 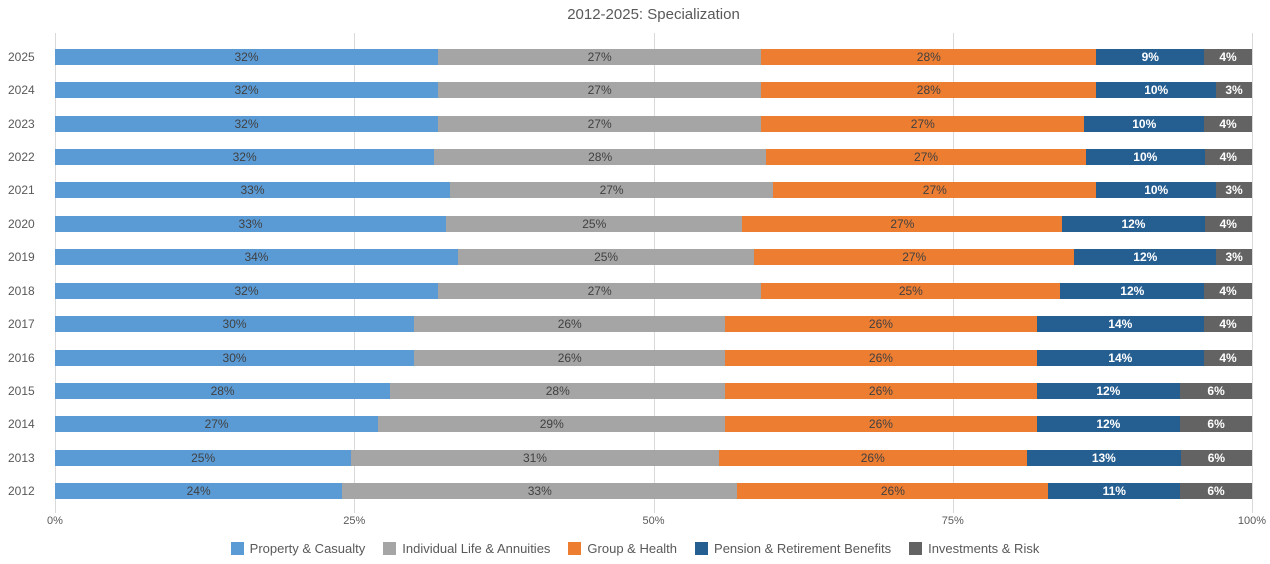 What do you see at coordinates (539, 491) in the screenshot?
I see `data-label: 33%` at bounding box center [539, 491].